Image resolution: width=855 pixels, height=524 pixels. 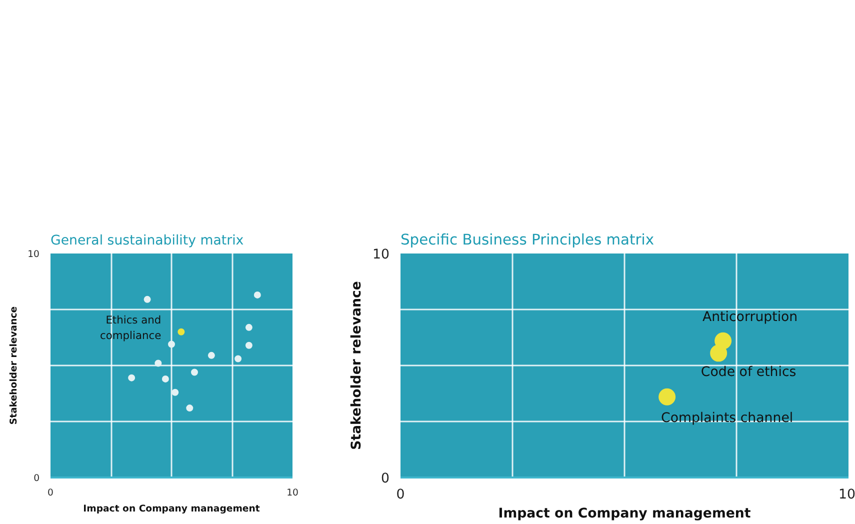 I want to click on chart-title: General sustainability matrix, so click(x=147, y=241).